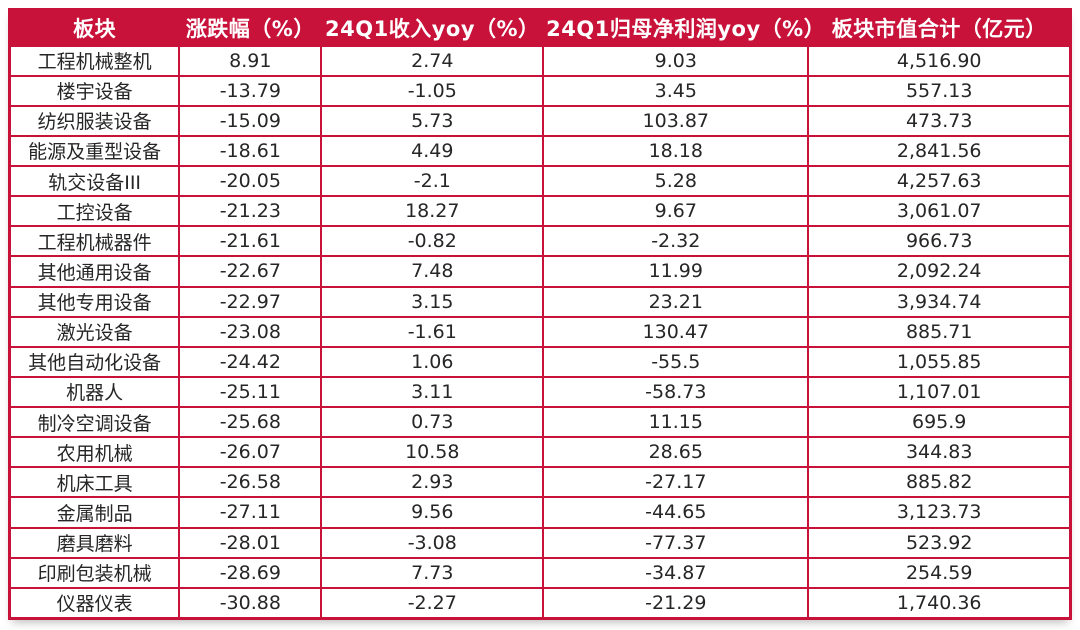  I want to click on table-cell: 18.18, so click(676, 151).